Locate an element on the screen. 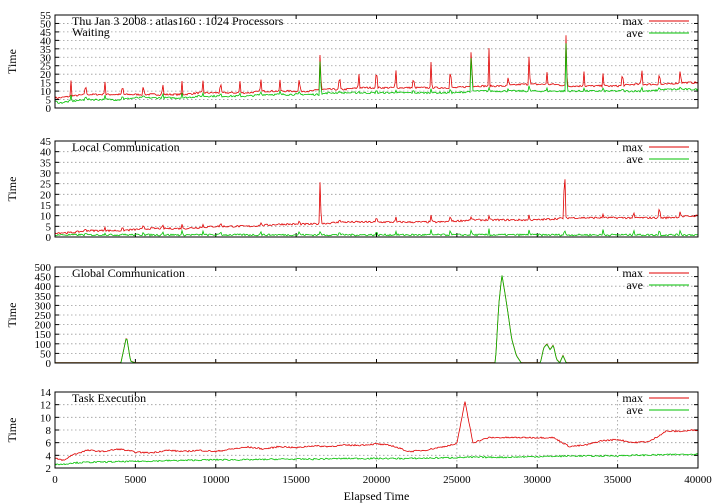 This screenshot has height=504, width=720. panel-title: Local Communication is located at coordinates (126, 147).